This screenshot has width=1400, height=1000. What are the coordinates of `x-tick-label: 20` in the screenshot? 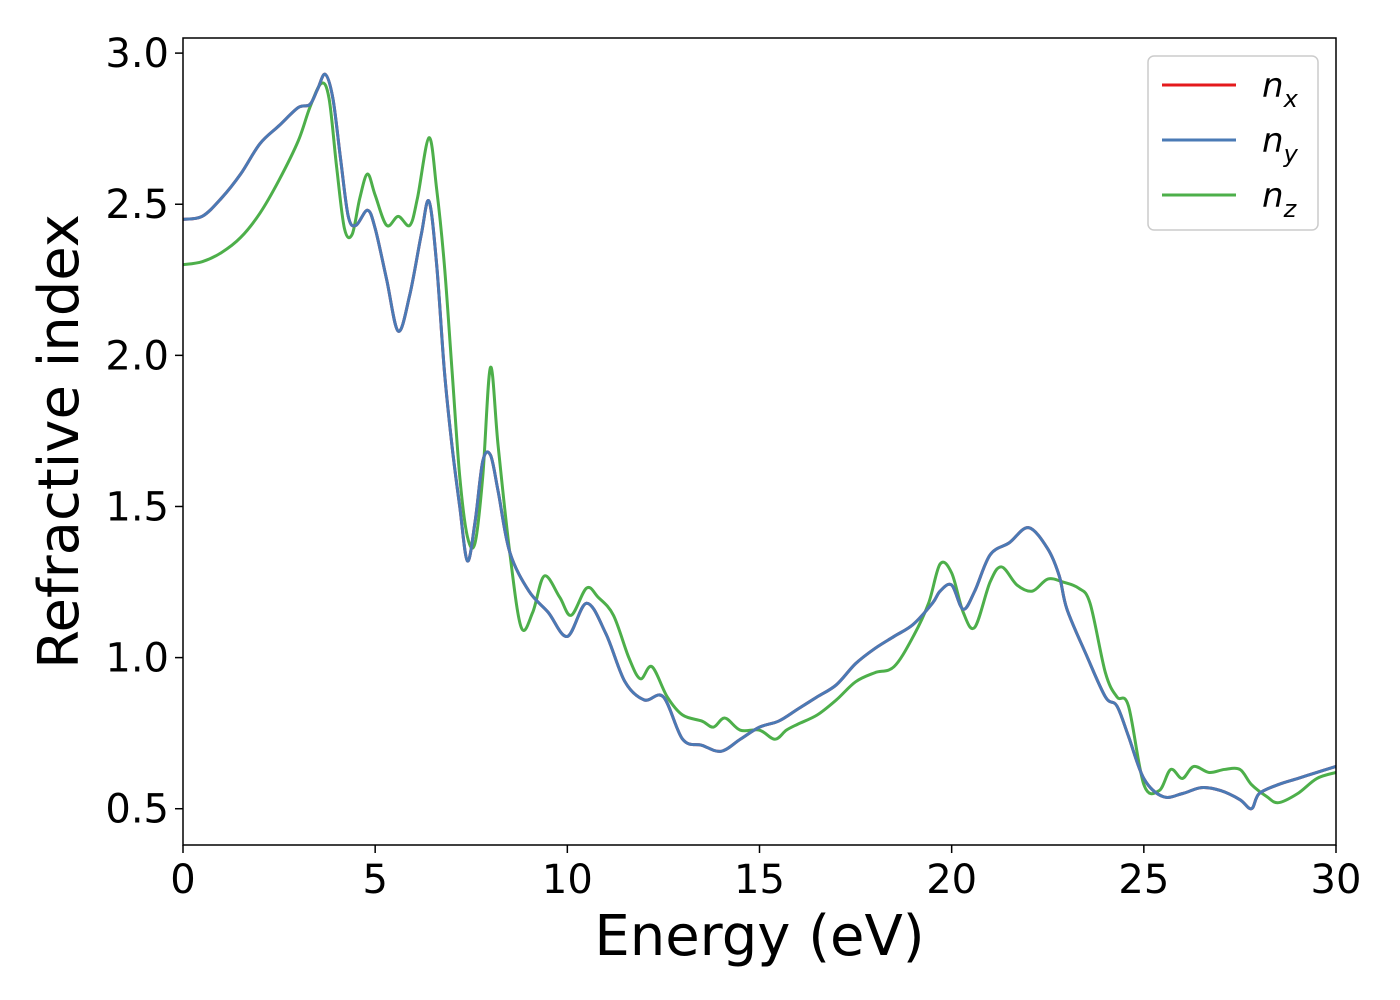 It's located at (951, 880).